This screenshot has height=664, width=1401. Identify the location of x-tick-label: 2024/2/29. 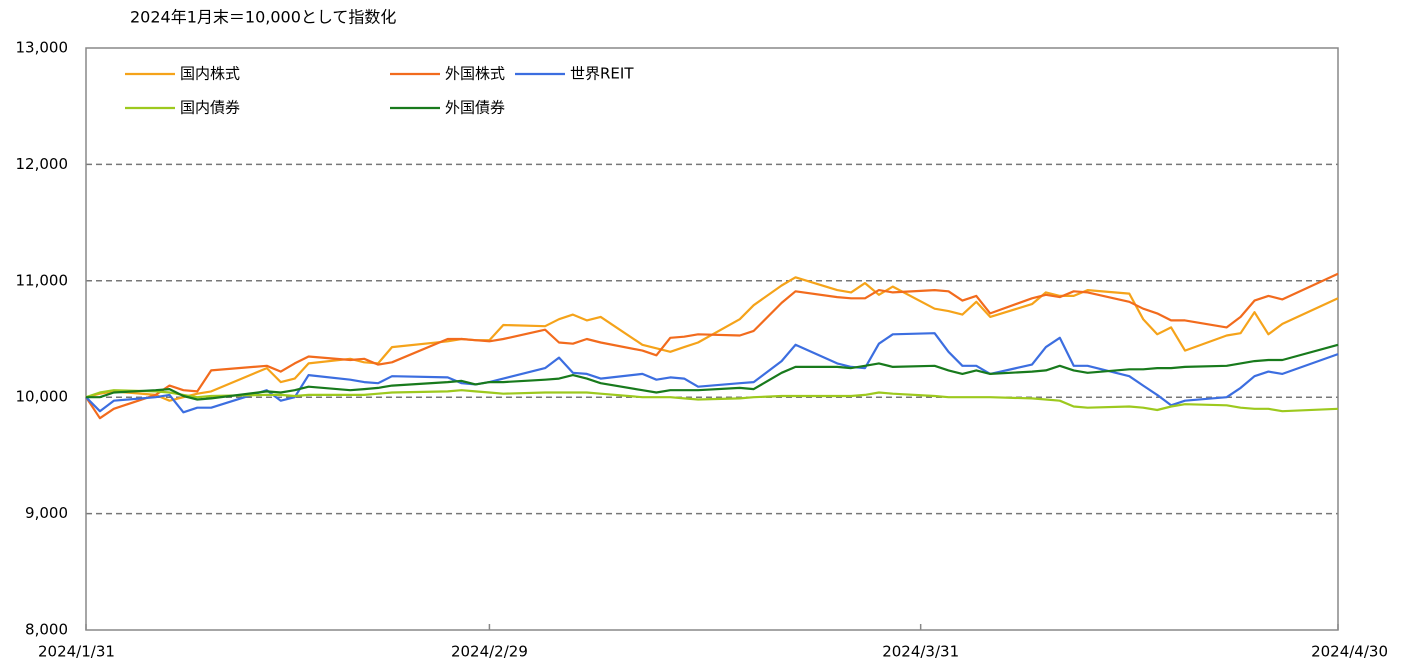
(489, 652).